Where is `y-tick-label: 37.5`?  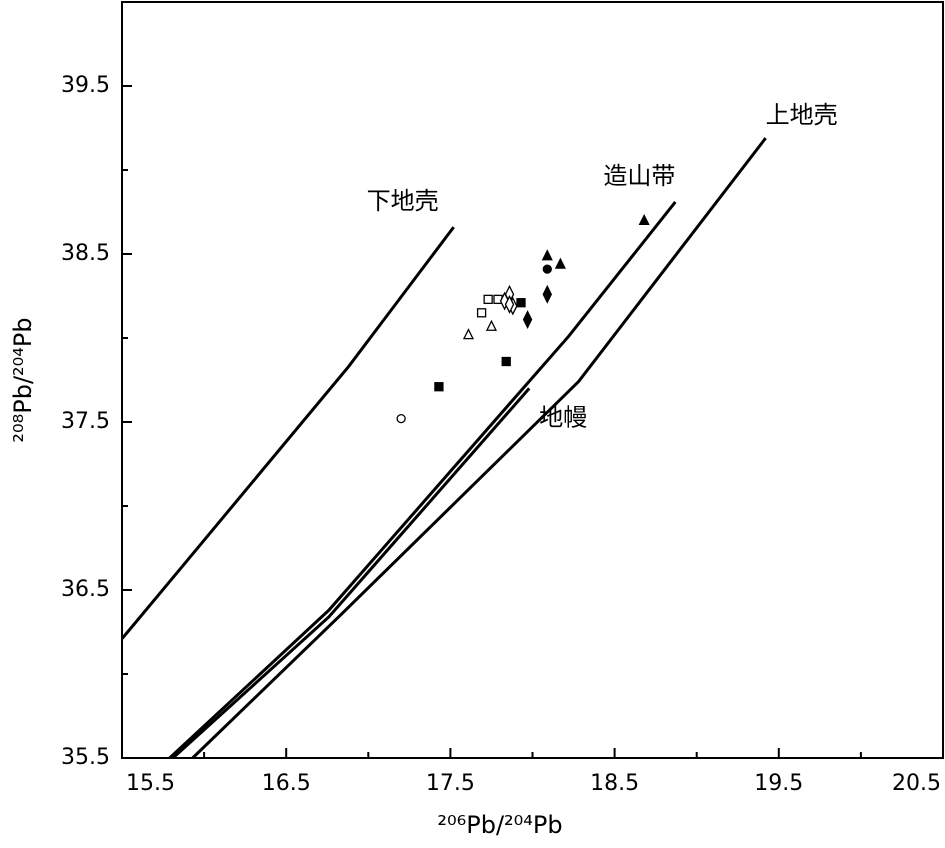
y-tick-label: 37.5 is located at coordinates (85, 421).